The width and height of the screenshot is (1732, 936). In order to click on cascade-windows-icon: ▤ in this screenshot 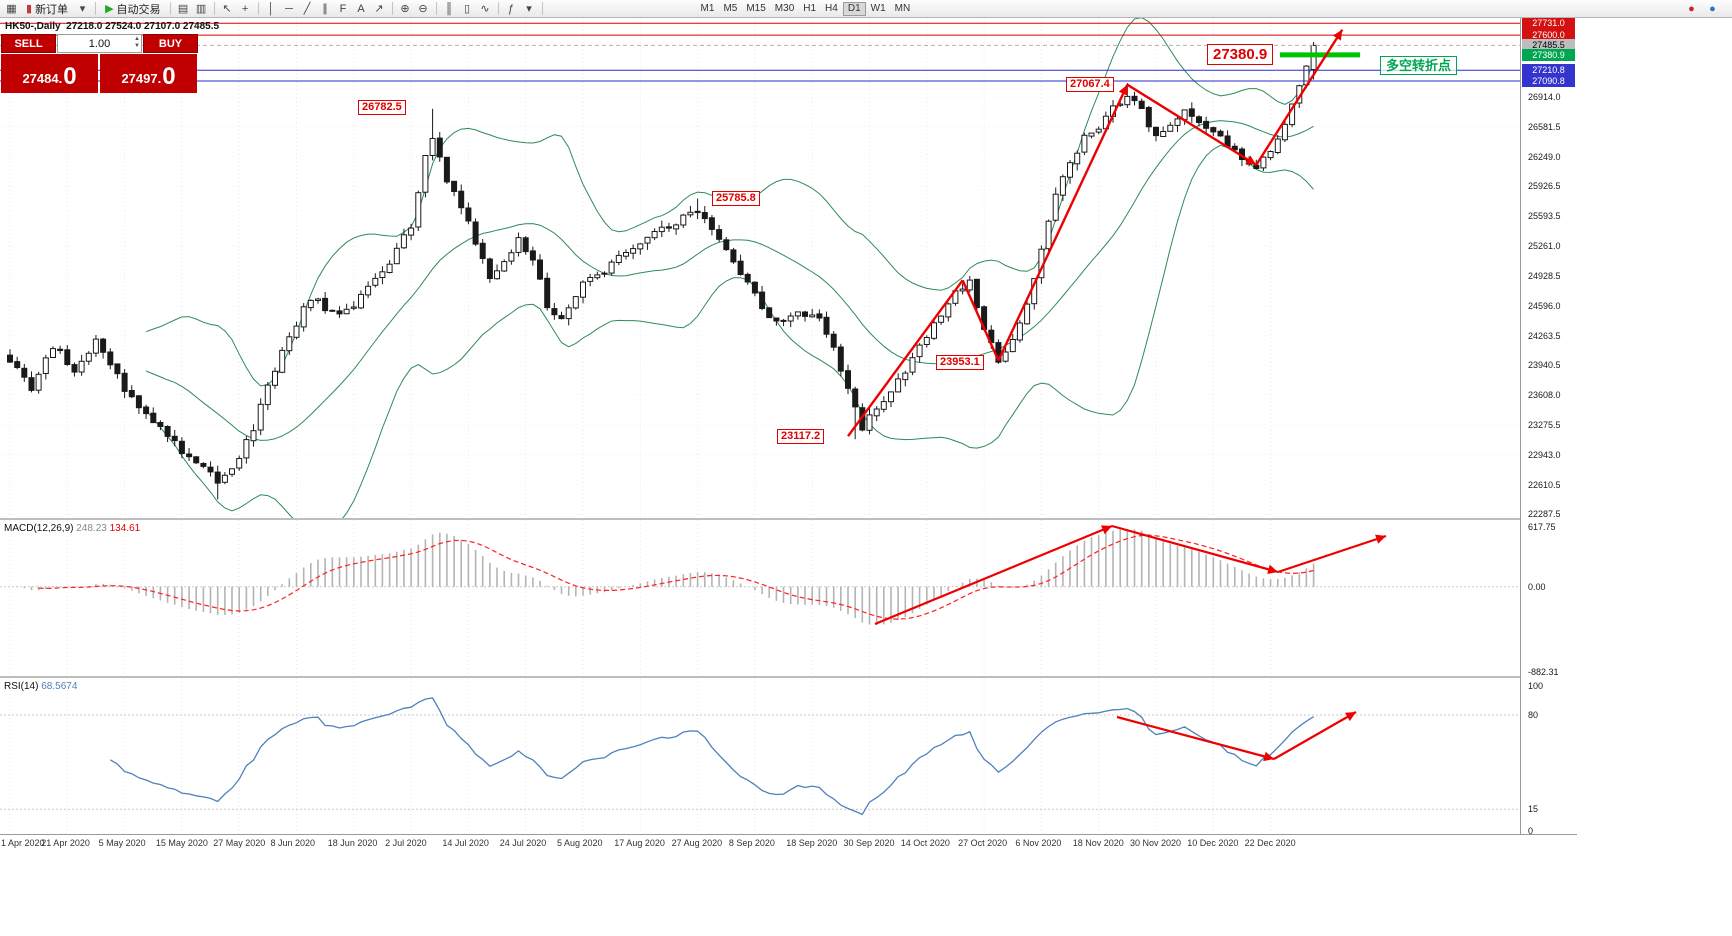, I will do `click(183, 9)`.